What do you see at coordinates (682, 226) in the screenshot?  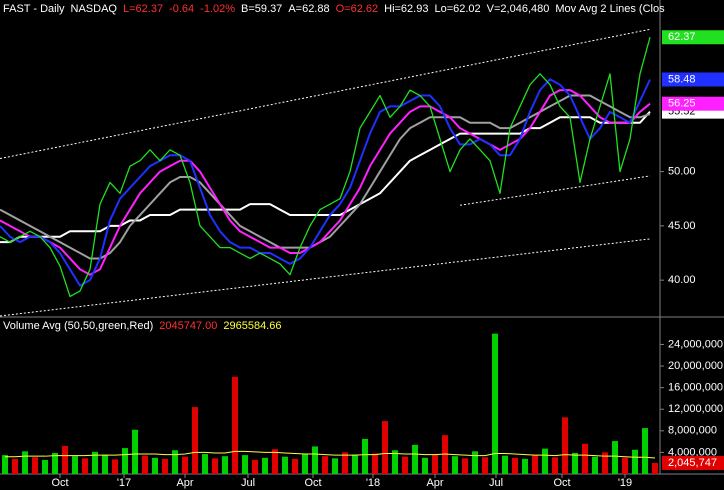 I see `y-tick-label: 45.00` at bounding box center [682, 226].